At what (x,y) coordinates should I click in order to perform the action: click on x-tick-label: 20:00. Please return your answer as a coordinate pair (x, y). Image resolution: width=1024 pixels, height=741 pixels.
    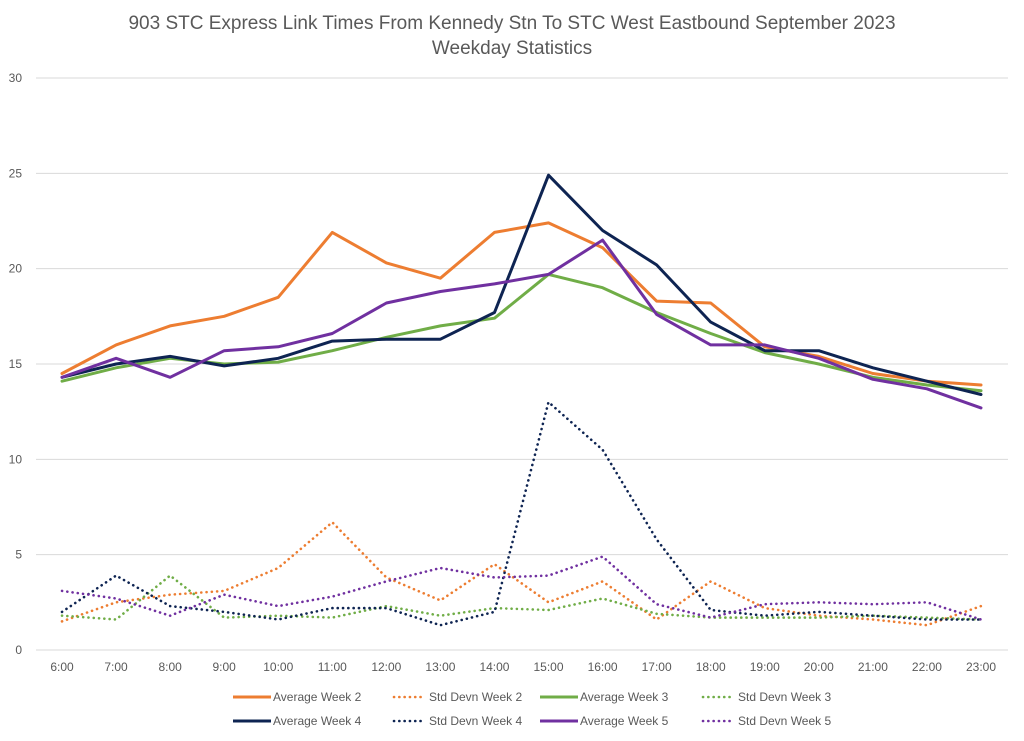
    Looking at the image, I should click on (819, 667).